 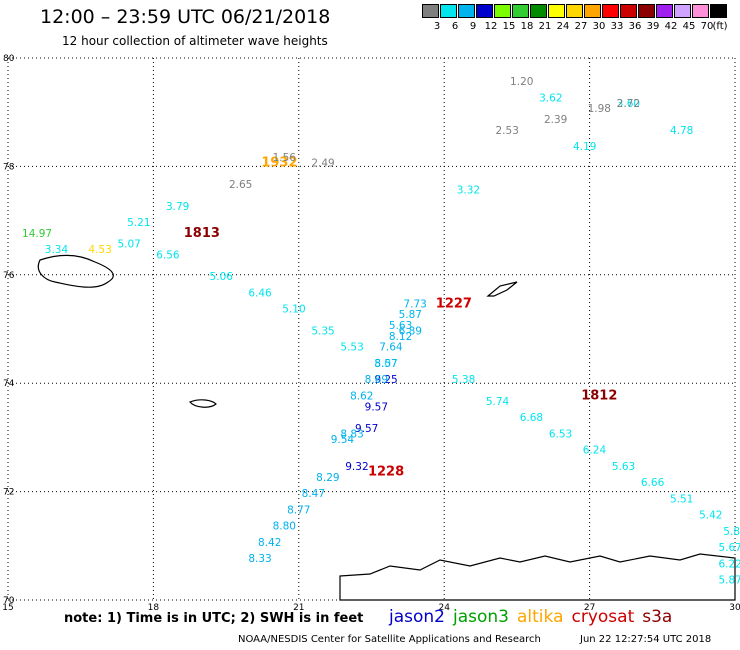 I want to click on wave-height-point: 6.68, so click(x=531, y=418).